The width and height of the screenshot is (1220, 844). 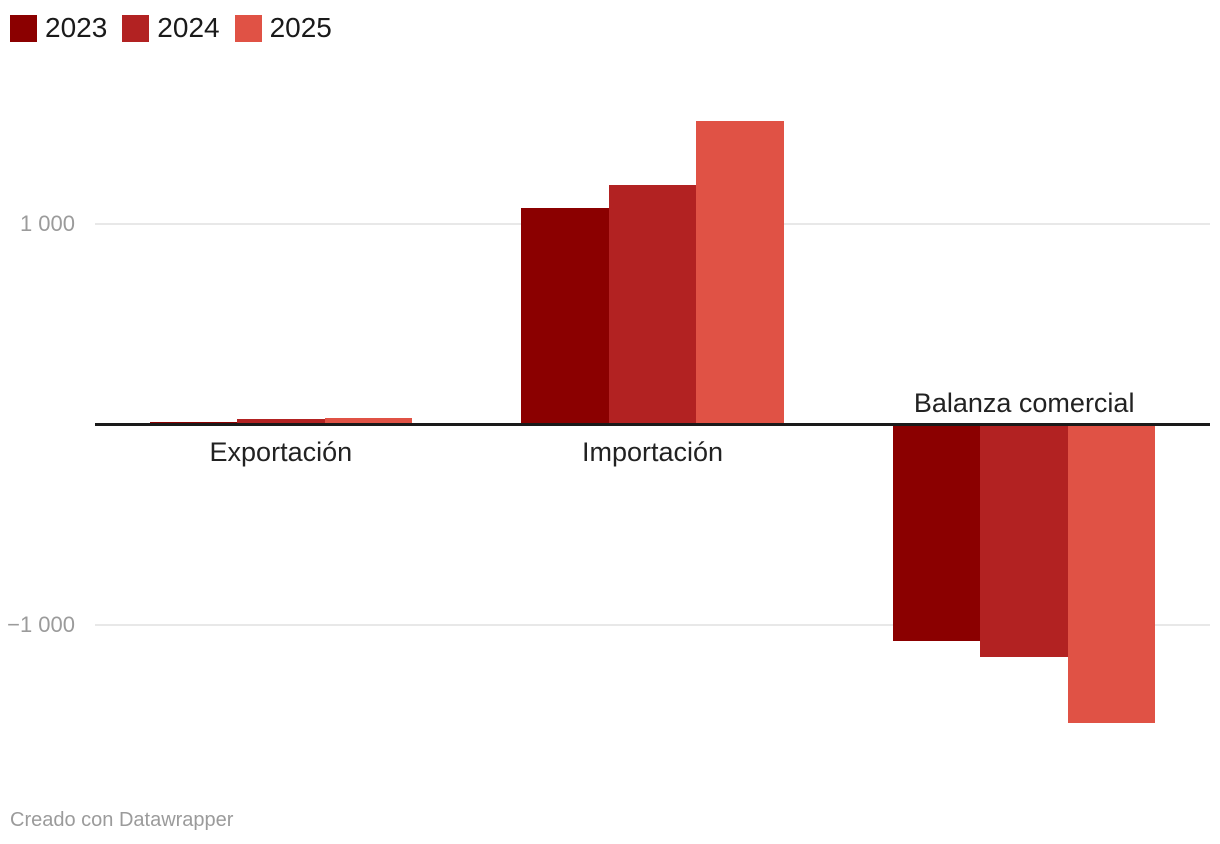 I want to click on legend-label-2023: 2023, so click(x=76, y=27).